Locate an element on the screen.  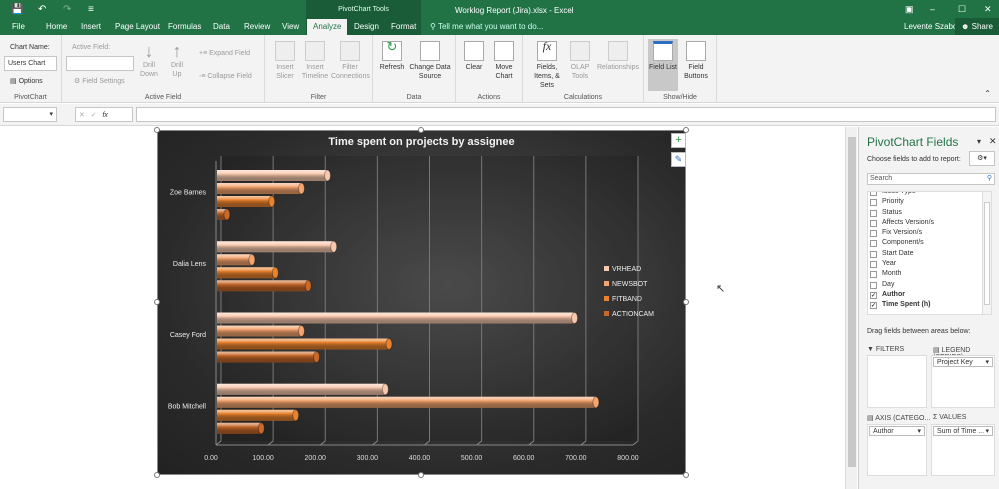
fields-items-sets-button: fx Fields, Items, & Sets is located at coordinates (547, 65).